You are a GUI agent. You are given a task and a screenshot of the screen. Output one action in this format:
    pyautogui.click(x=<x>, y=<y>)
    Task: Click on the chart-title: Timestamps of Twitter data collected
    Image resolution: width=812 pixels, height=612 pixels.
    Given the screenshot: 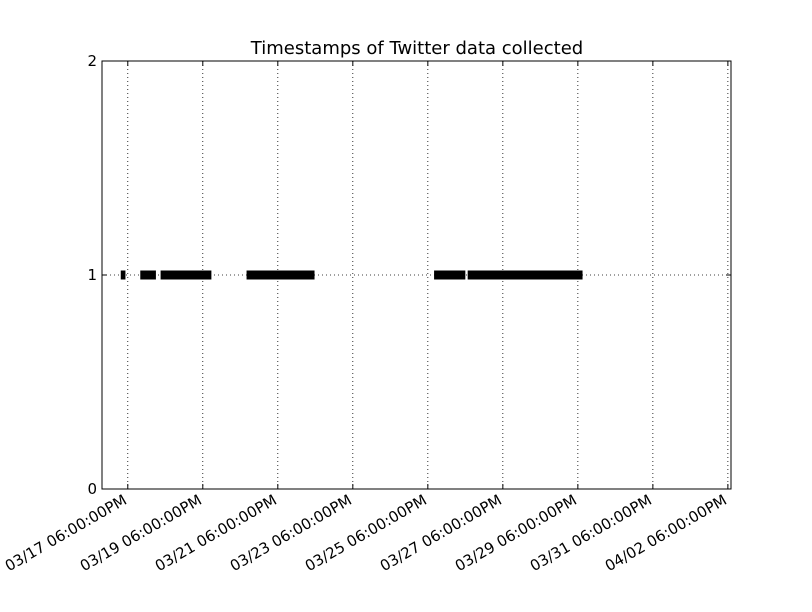 What is the action you would take?
    pyautogui.click(x=416, y=48)
    